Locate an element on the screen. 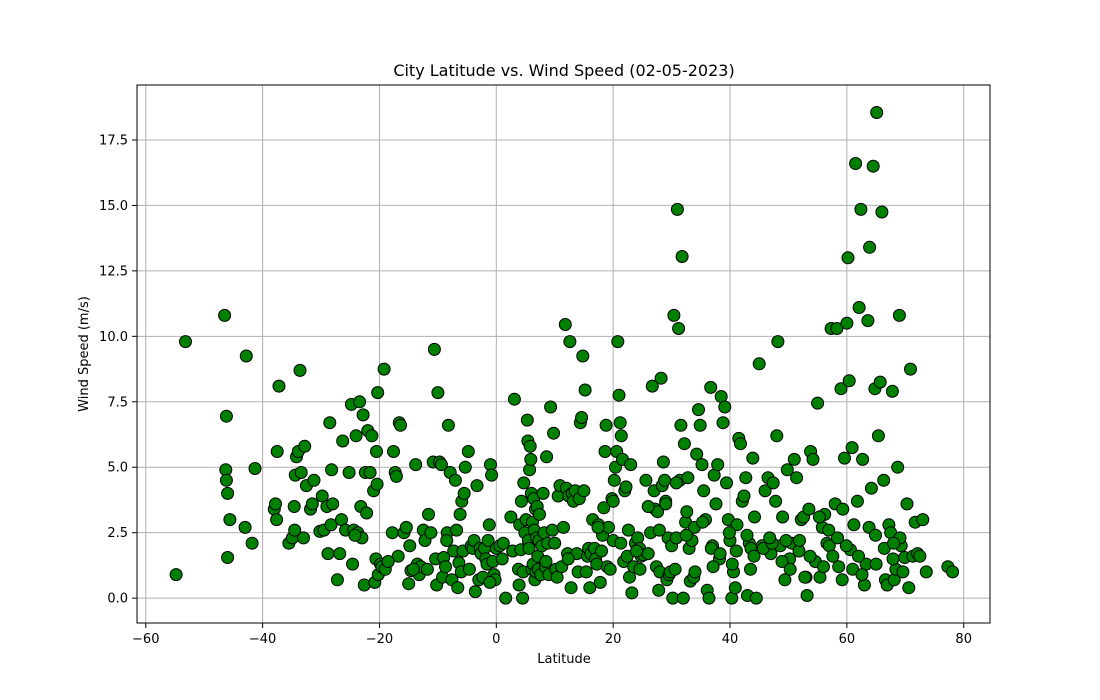  x-tick-label: −40 is located at coordinates (262, 639).